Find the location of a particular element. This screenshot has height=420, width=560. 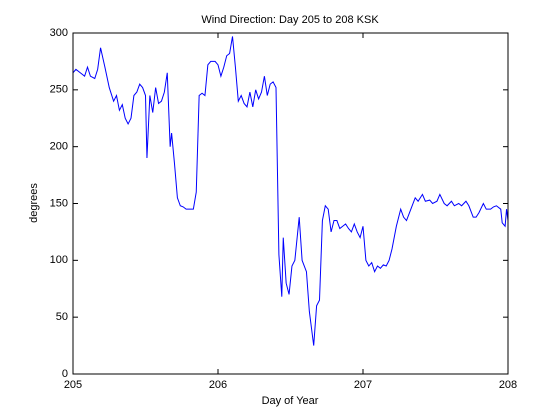

chart-title: Wind Direction: Day 205 to 208 KSK is located at coordinates (290, 20).